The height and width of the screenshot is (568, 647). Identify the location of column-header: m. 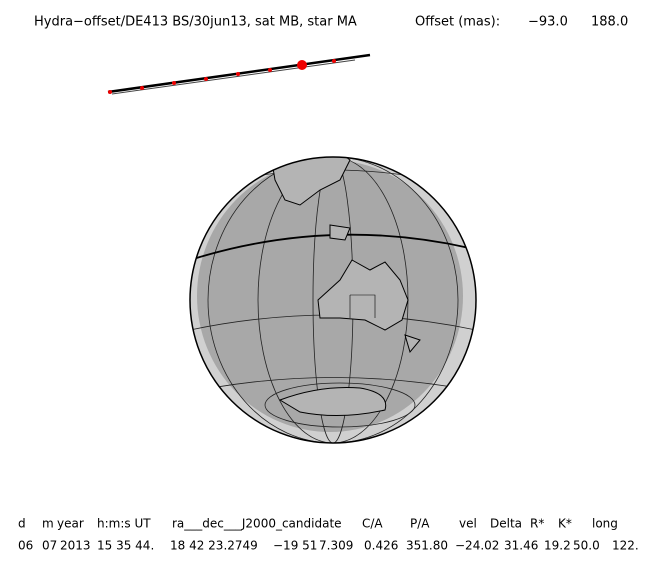
(48, 524).